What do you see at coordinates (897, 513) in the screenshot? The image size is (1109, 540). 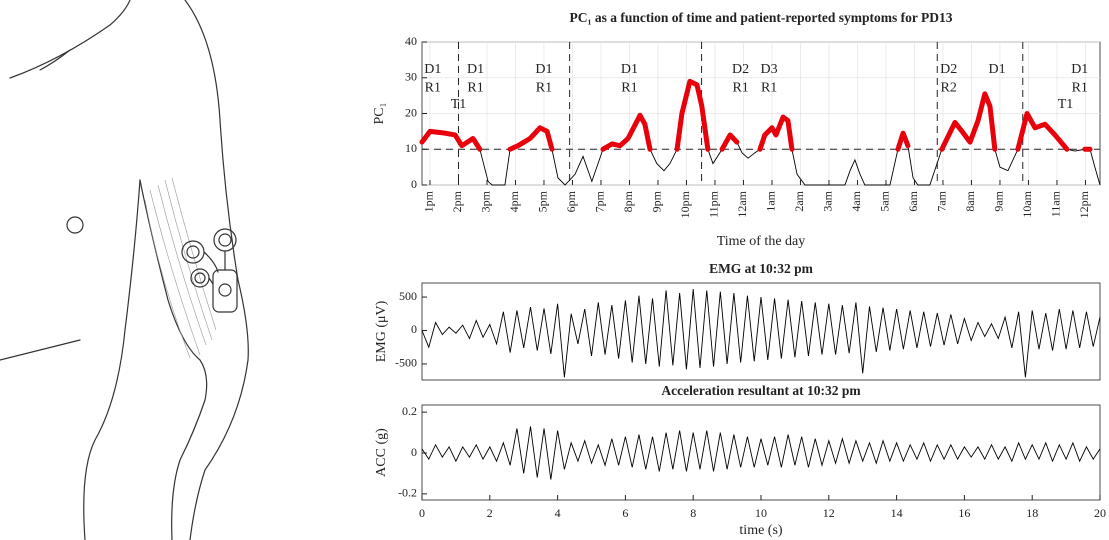 I see `x-tick-label: 14` at bounding box center [897, 513].